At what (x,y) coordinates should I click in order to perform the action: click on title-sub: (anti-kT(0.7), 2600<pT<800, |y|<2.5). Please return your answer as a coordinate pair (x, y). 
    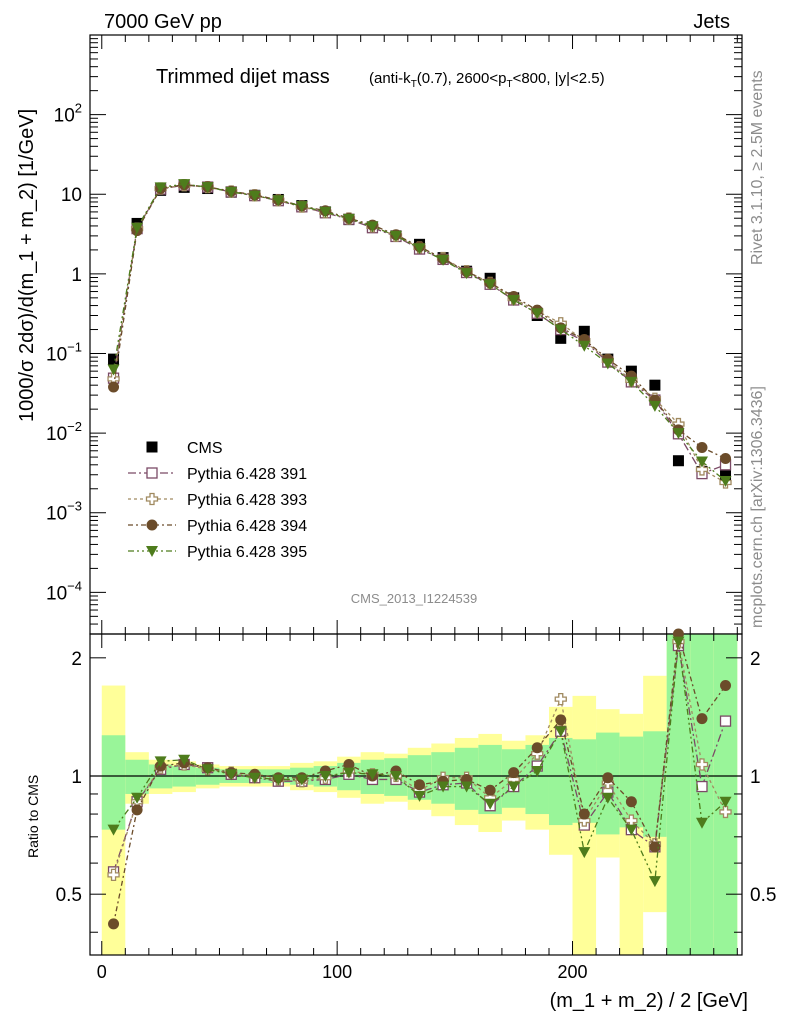
    Looking at the image, I should click on (487, 80).